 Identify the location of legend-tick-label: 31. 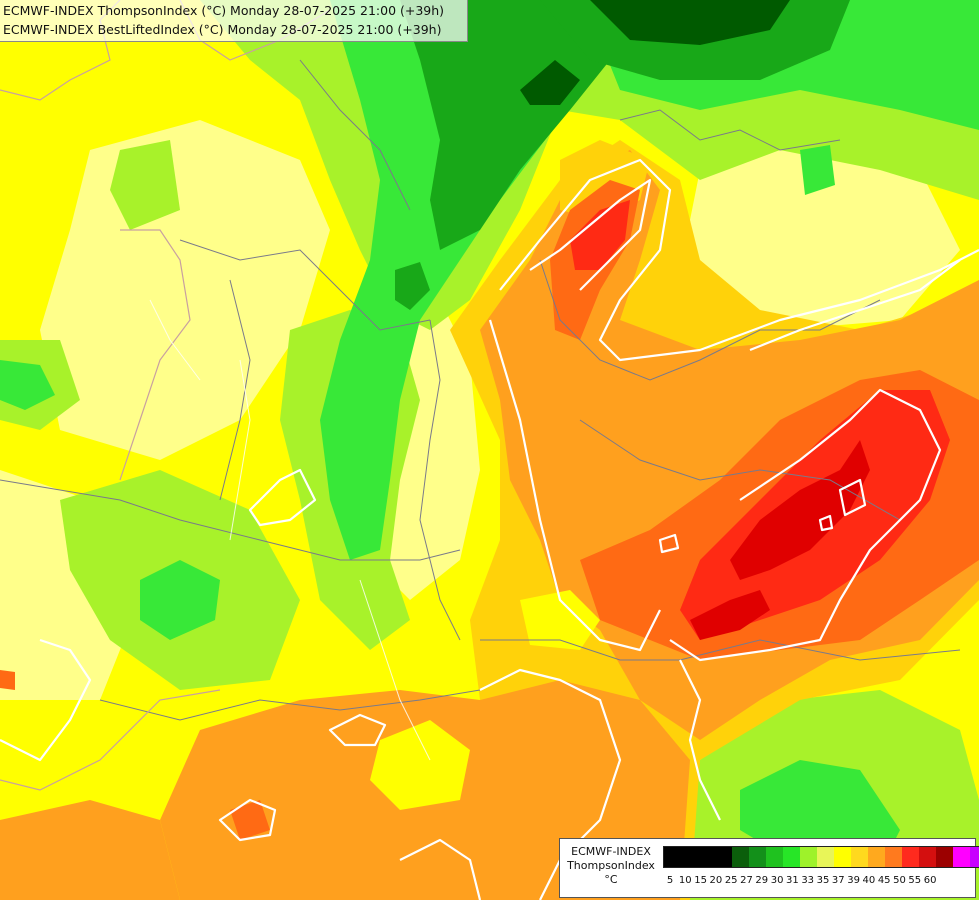
(792, 880).